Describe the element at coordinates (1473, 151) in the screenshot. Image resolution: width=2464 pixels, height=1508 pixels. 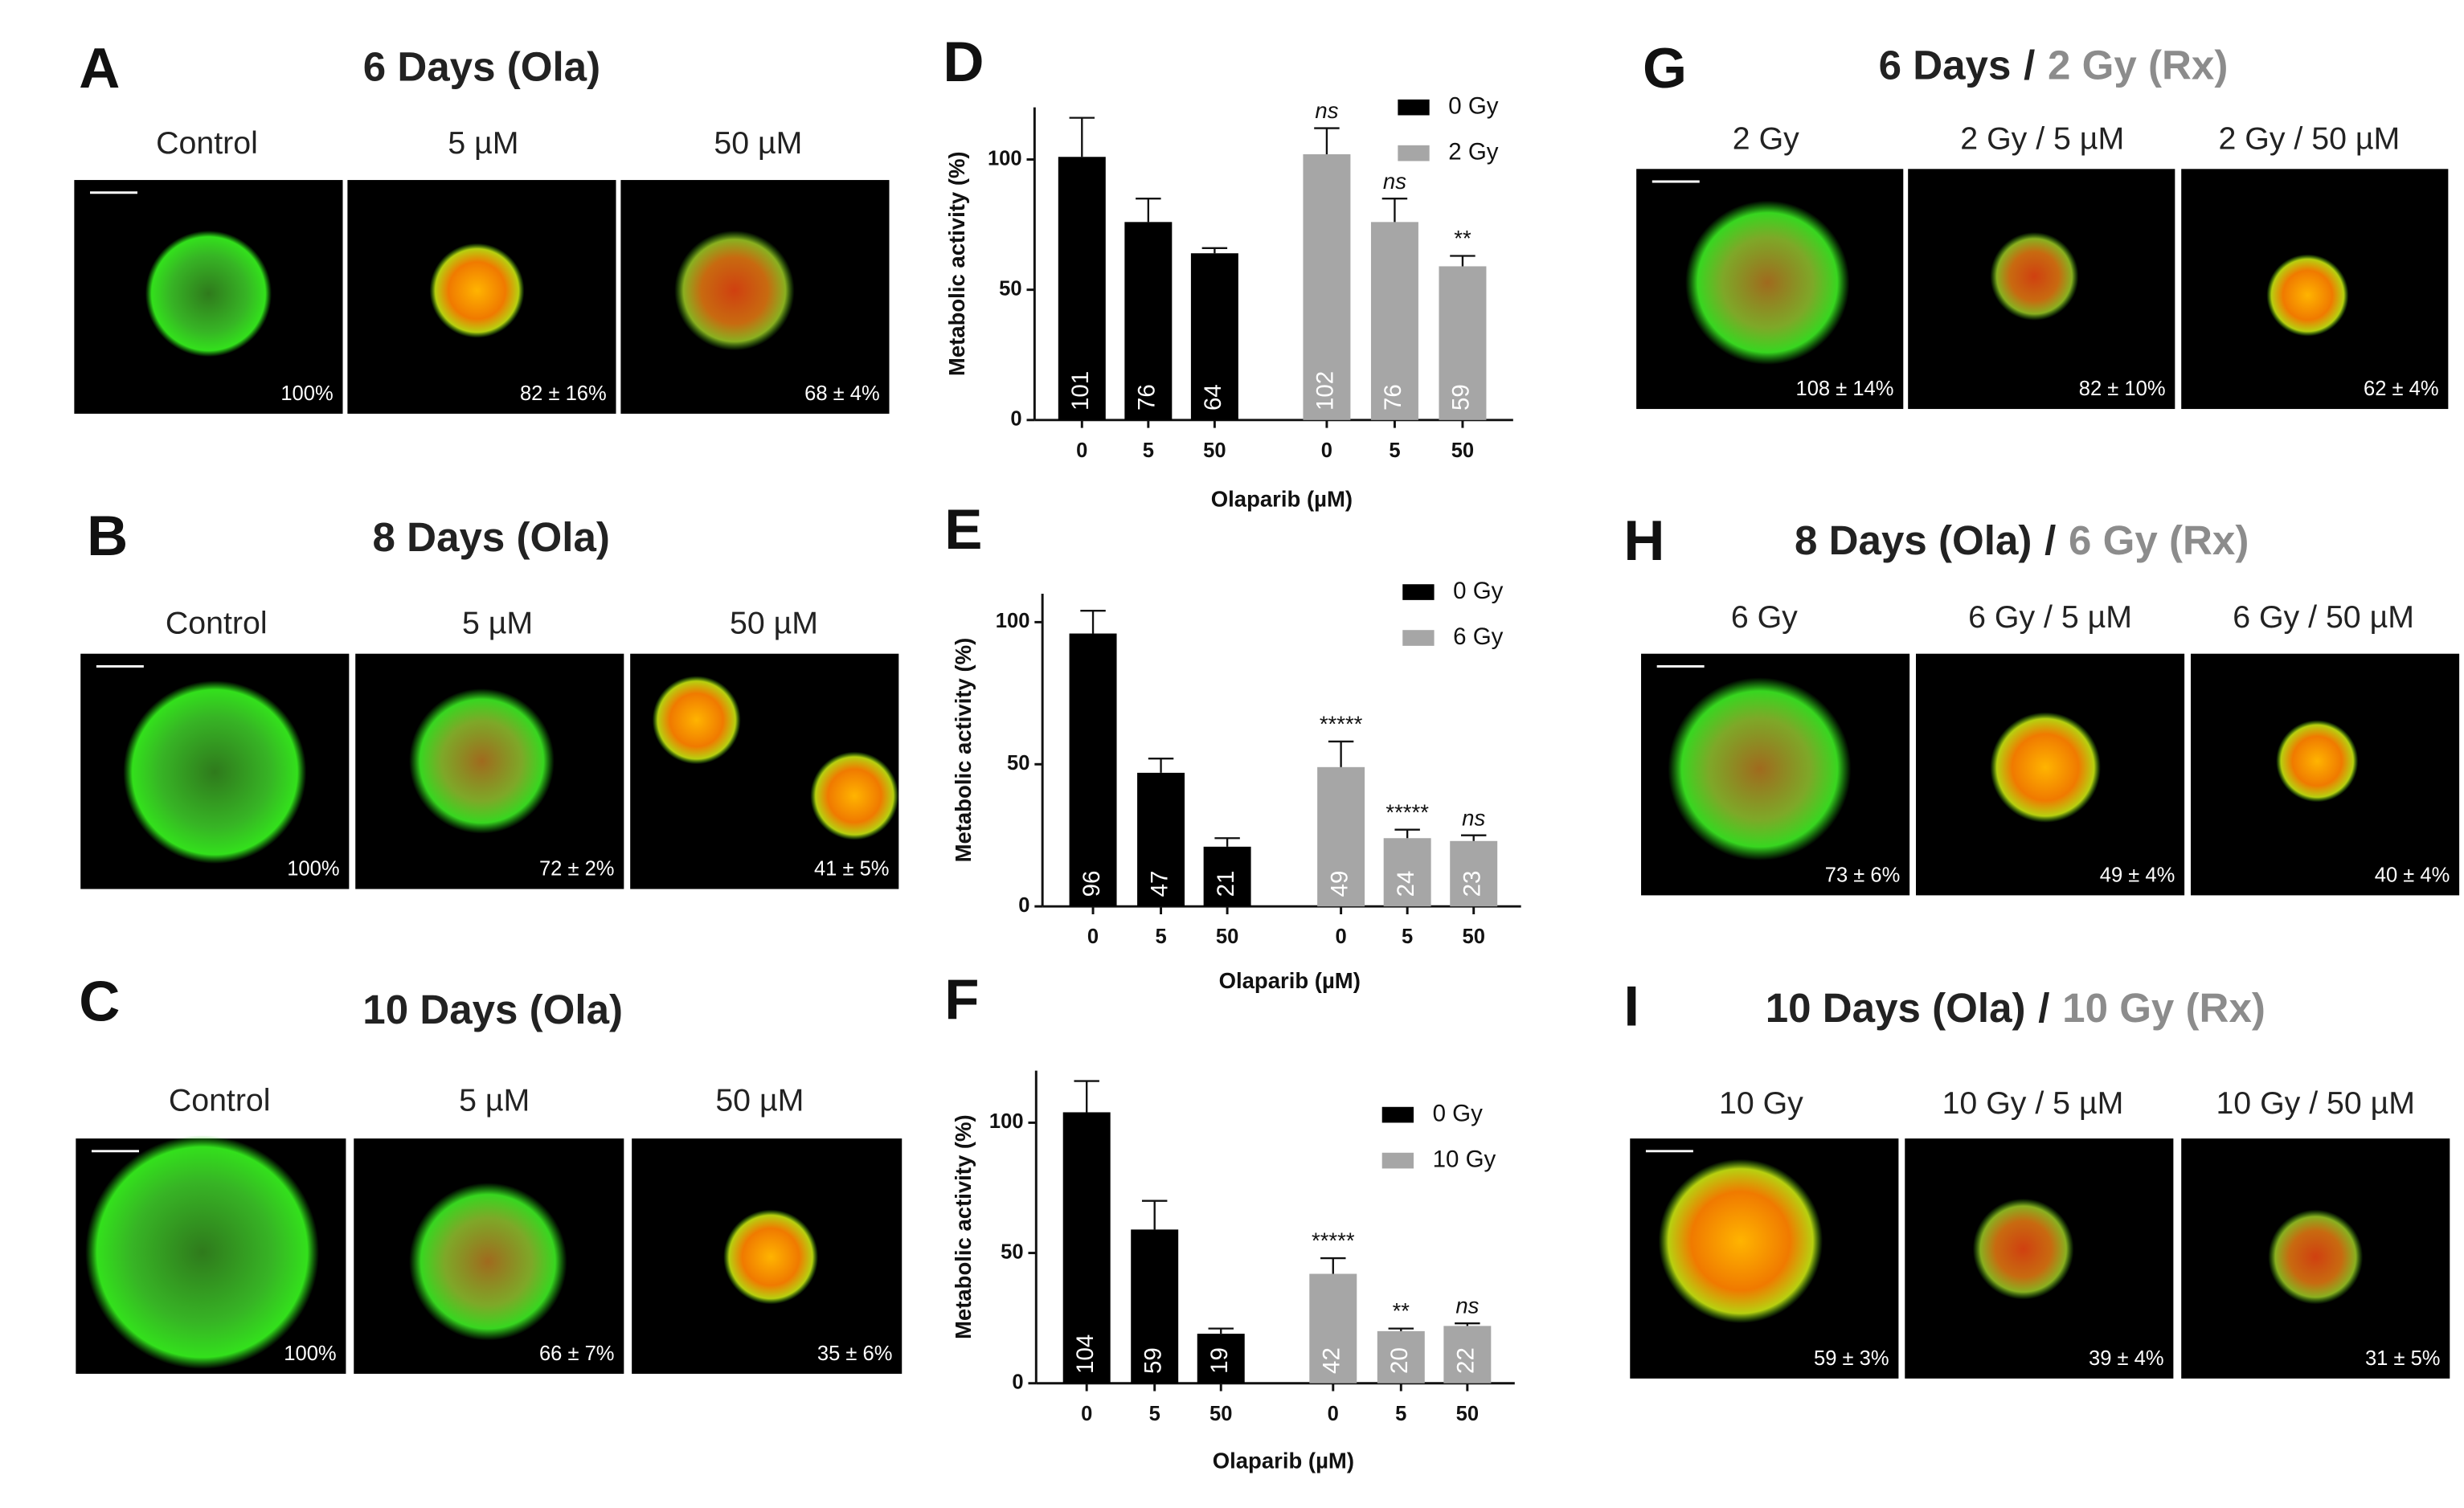
I see `legend-label: 2 Gy` at that location.